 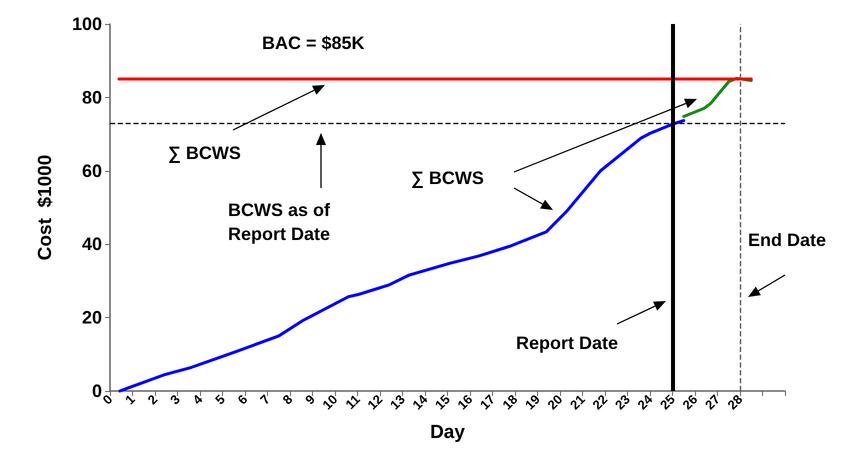 I want to click on y-axis-title: Cost $1000, so click(x=45, y=207).